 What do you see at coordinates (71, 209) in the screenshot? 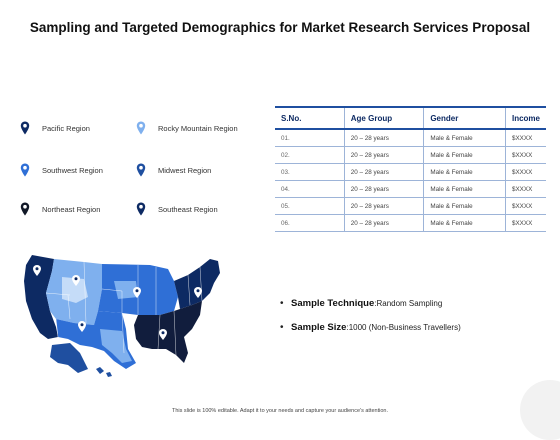
I see `legend-label: Northeast Region` at bounding box center [71, 209].